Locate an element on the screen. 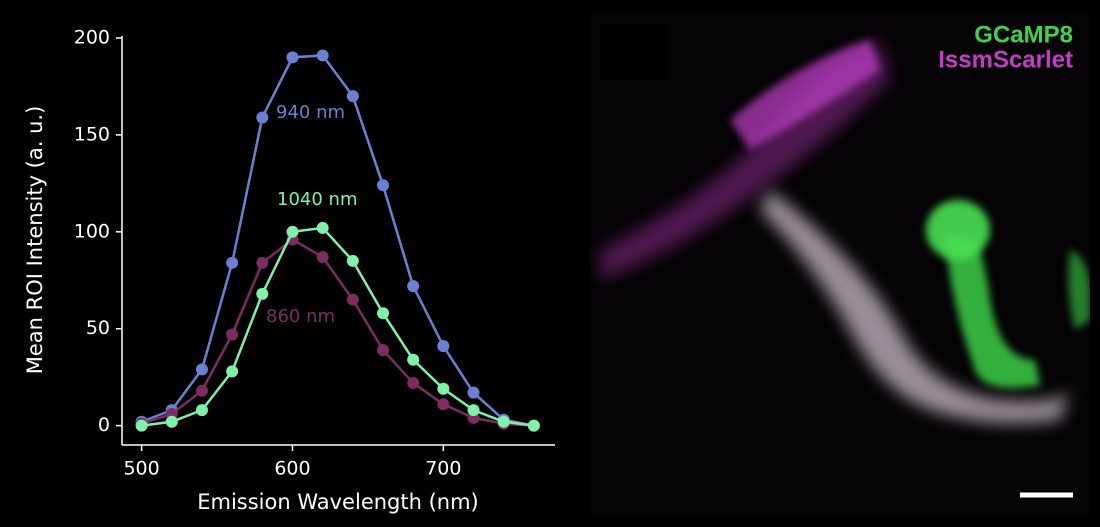 The height and width of the screenshot is (527, 1100). x-tick-label: 500 is located at coordinates (141, 469).